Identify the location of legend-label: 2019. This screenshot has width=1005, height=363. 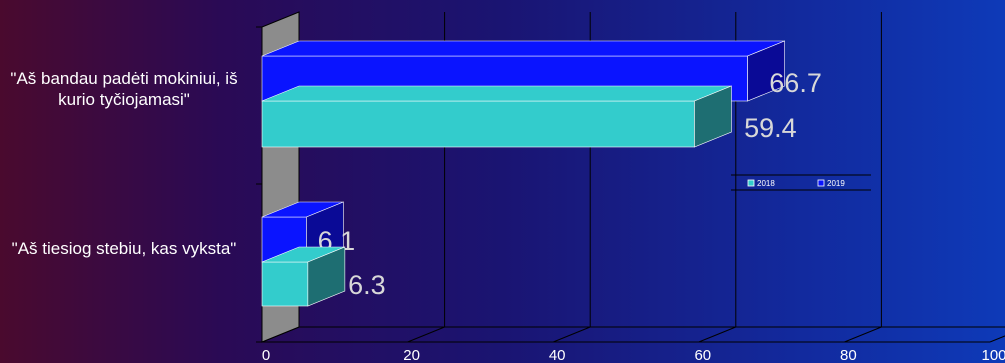
(836, 183).